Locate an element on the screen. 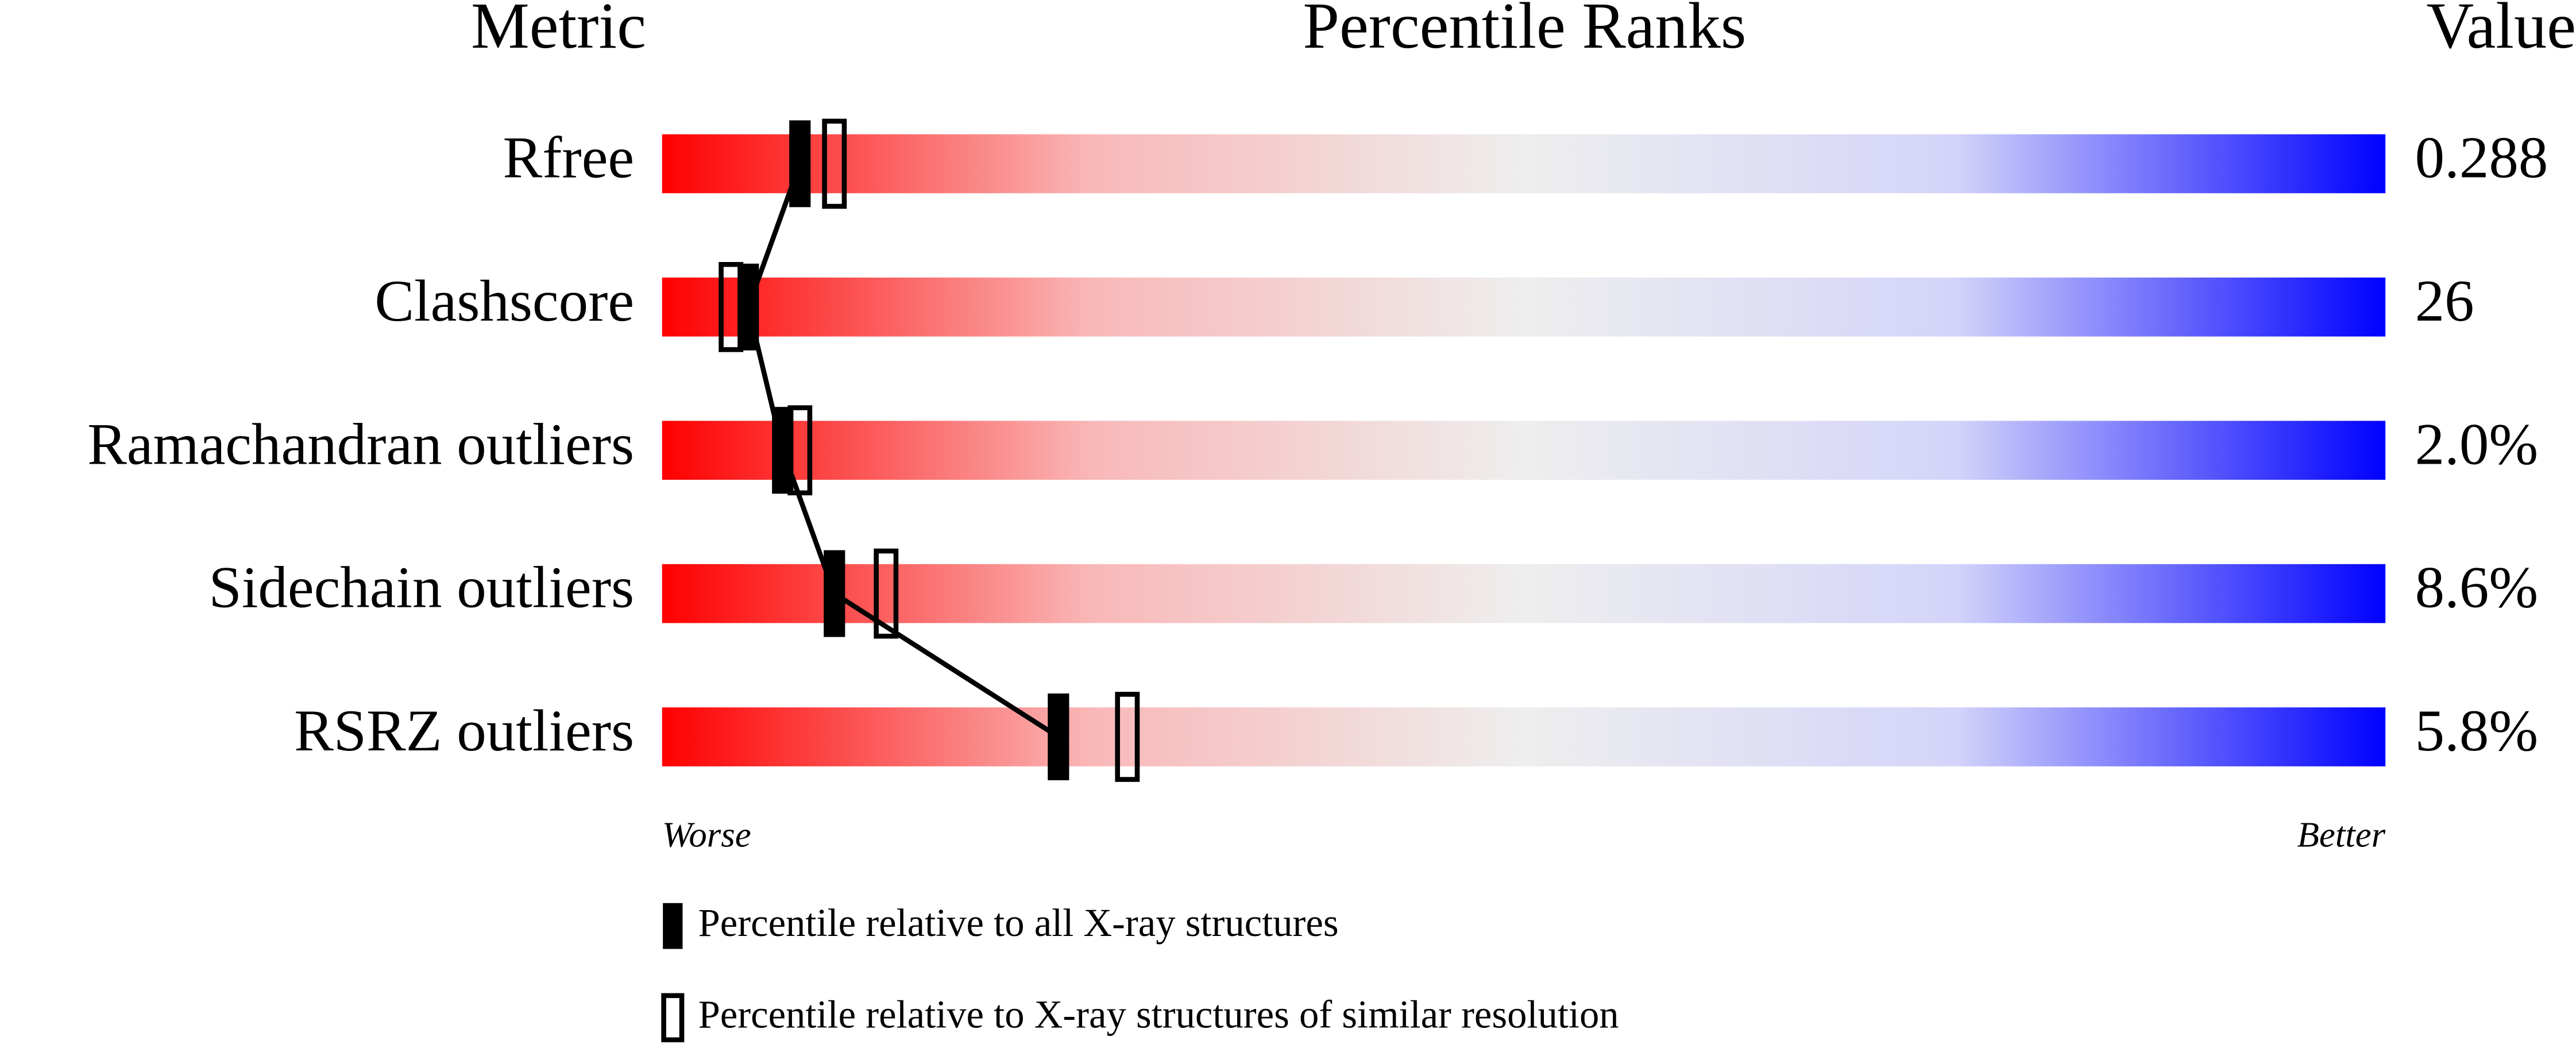 The image size is (2576, 1048). high-label: Better is located at coordinates (2341, 835).